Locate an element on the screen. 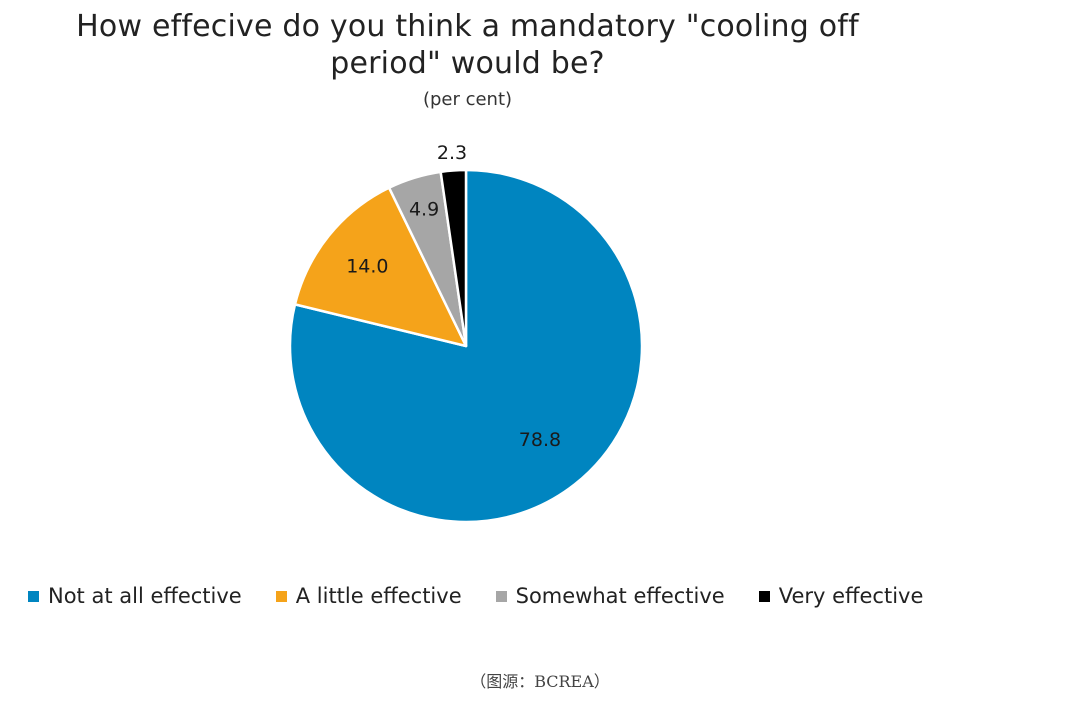  data-label: 4.9 is located at coordinates (424, 210).